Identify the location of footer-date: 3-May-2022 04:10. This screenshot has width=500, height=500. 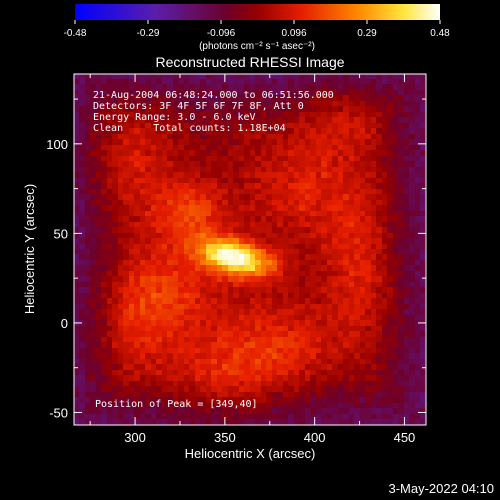
(441, 488).